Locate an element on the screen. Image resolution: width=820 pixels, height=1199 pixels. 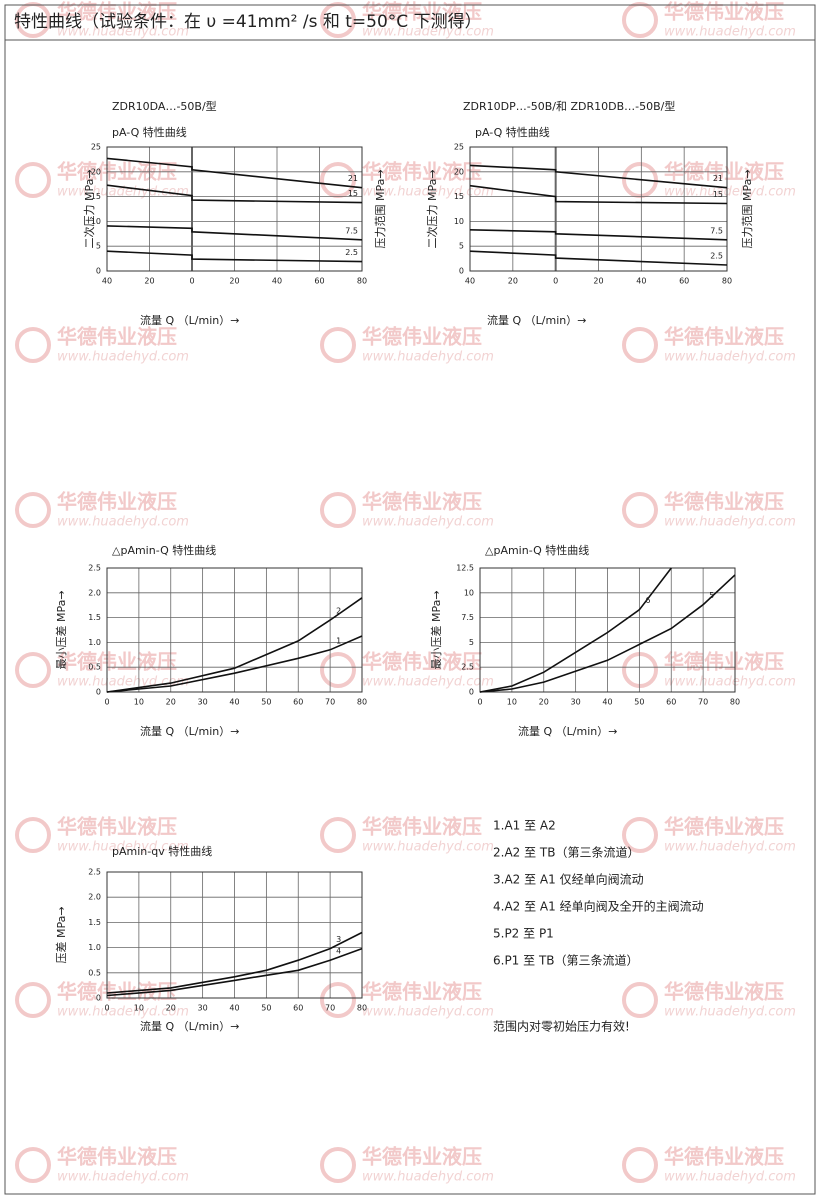
y-tick-label: 5 is located at coordinates (98, 246).